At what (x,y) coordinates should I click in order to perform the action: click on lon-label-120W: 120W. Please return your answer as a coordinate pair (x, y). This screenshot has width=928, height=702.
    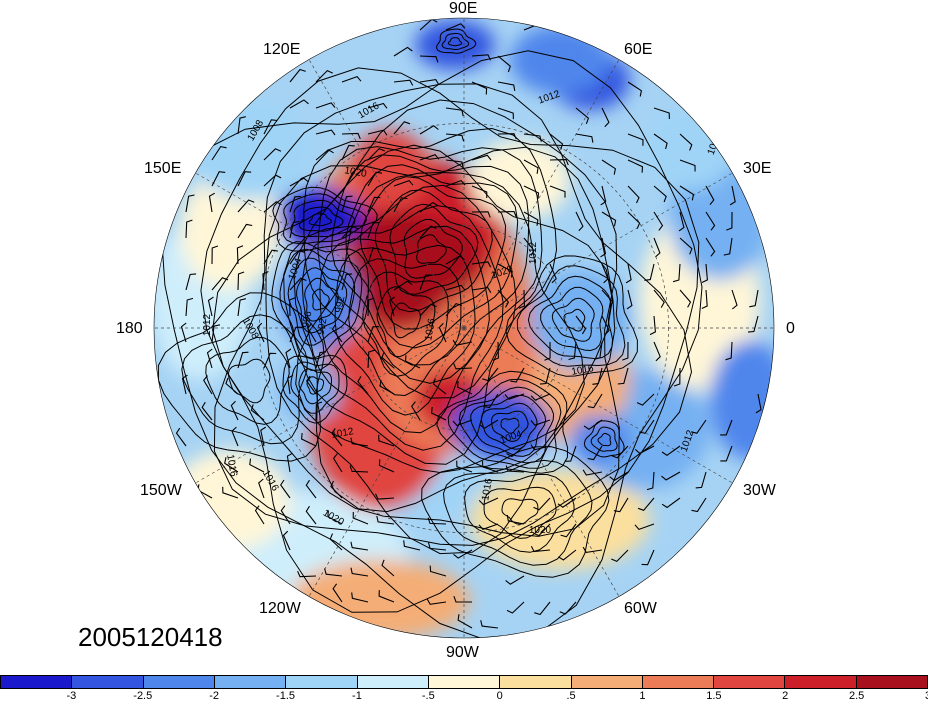
    Looking at the image, I should click on (280, 608).